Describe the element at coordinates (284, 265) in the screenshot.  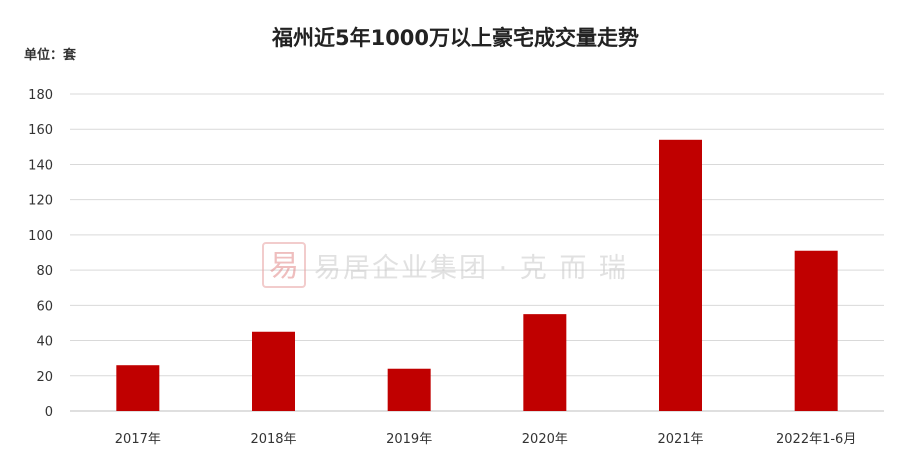
I see `watermark-seal-icon: 易` at that location.